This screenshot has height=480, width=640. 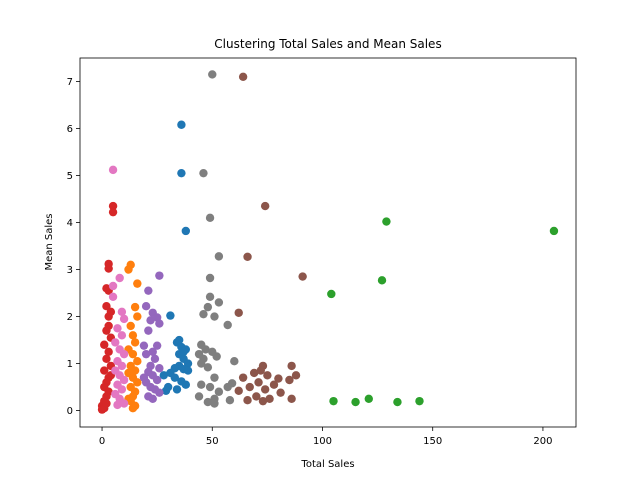 I want to click on y-axis-label: Mean Sales, so click(x=49, y=241).